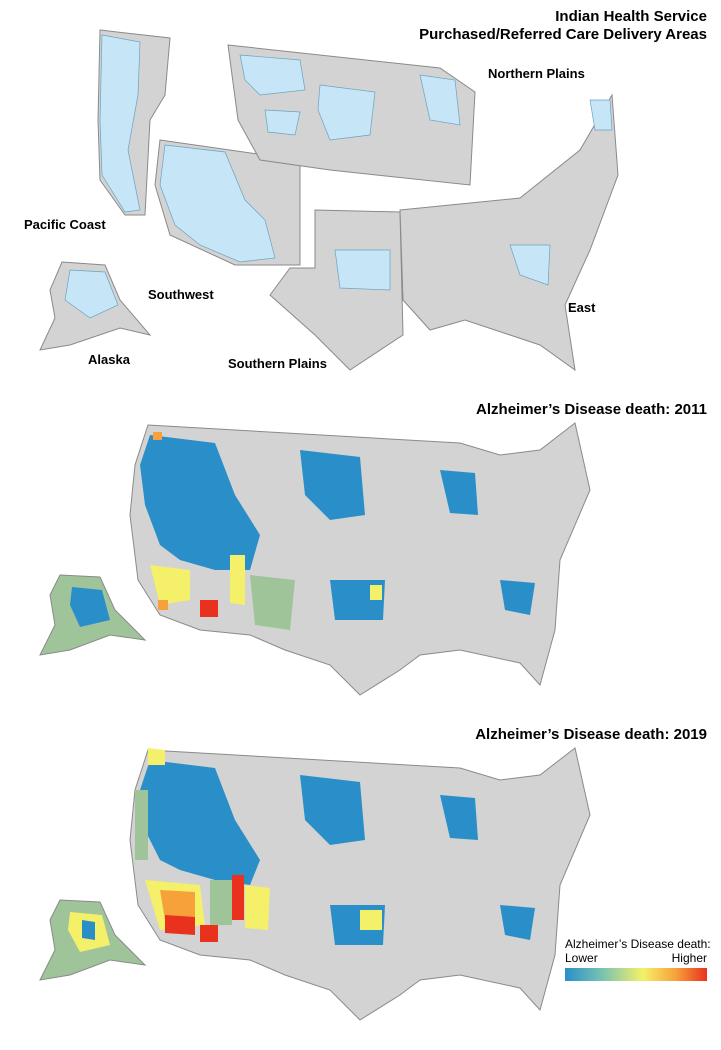  I want to click on southern-plains-prcda, so click(362, 270).